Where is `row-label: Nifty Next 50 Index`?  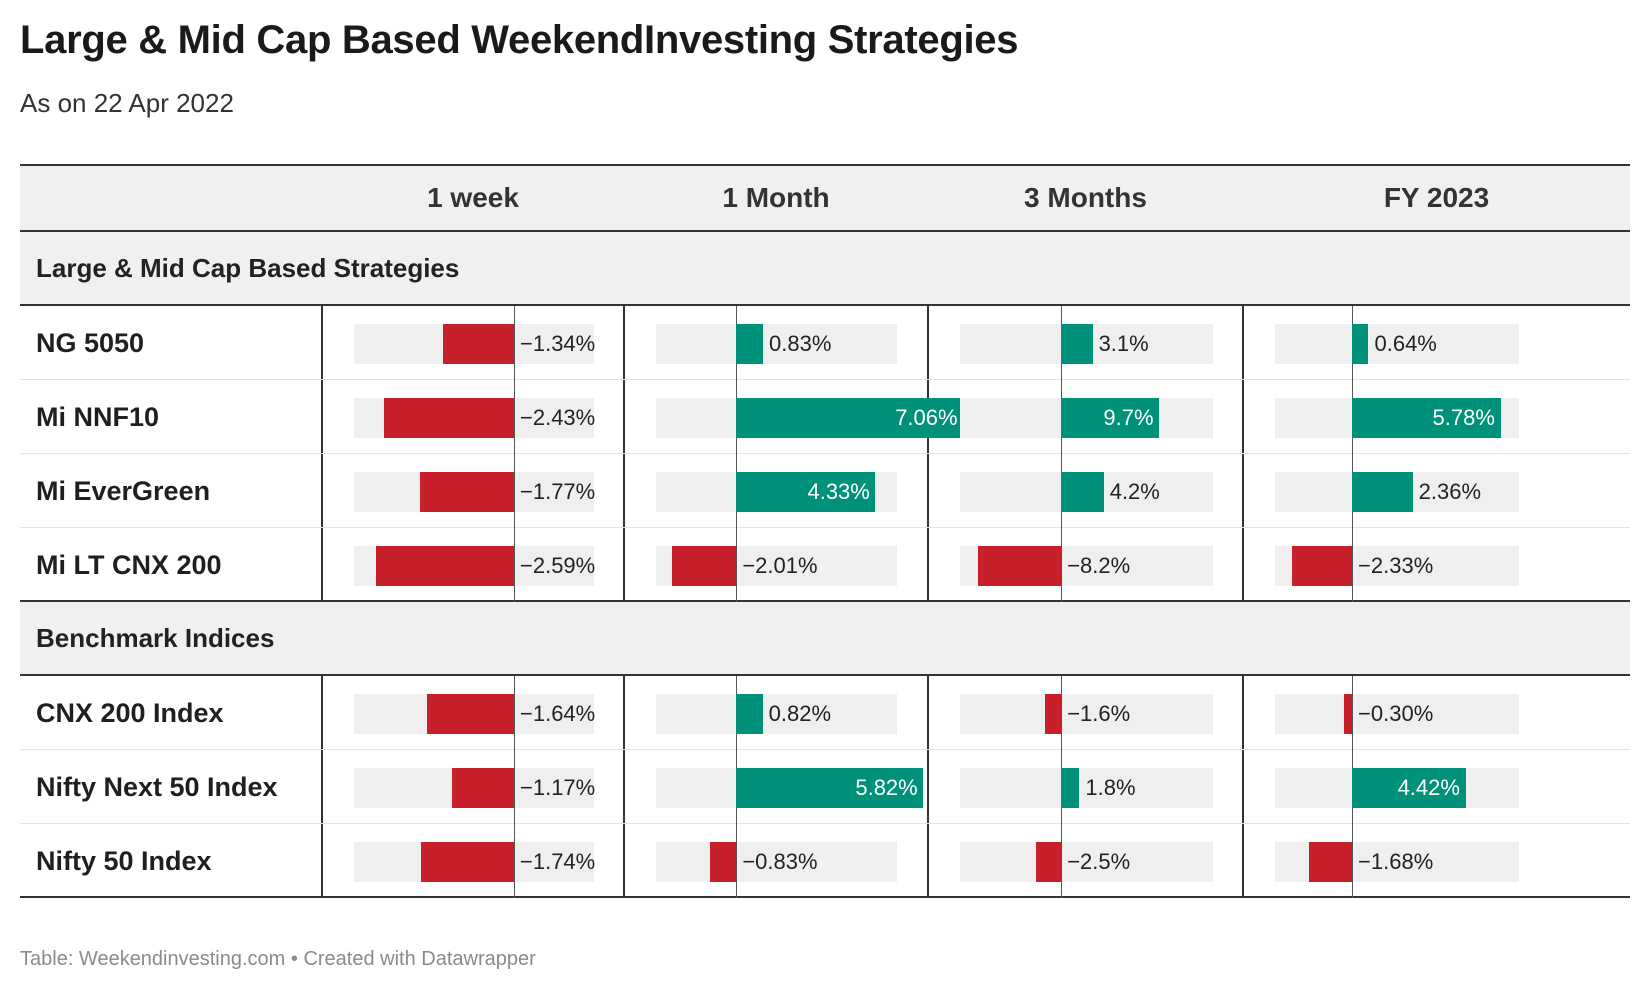 row-label: Nifty Next 50 Index is located at coordinates (157, 787).